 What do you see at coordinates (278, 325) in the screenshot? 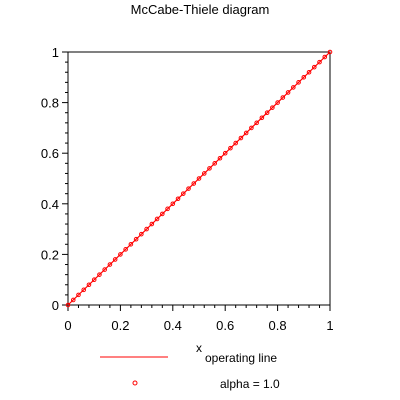
I see `x-tick-label: 0.8` at bounding box center [278, 325].